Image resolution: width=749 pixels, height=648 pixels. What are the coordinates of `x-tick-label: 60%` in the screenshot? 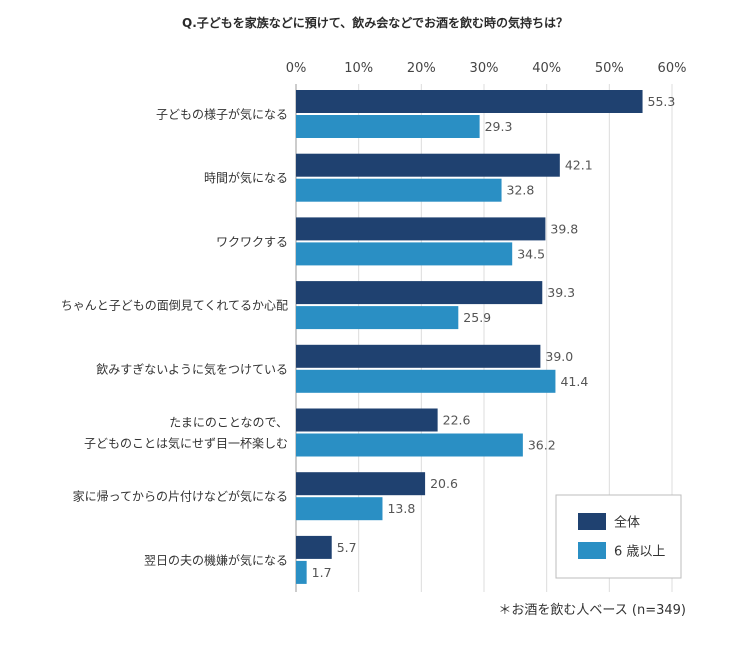 It's located at (672, 68).